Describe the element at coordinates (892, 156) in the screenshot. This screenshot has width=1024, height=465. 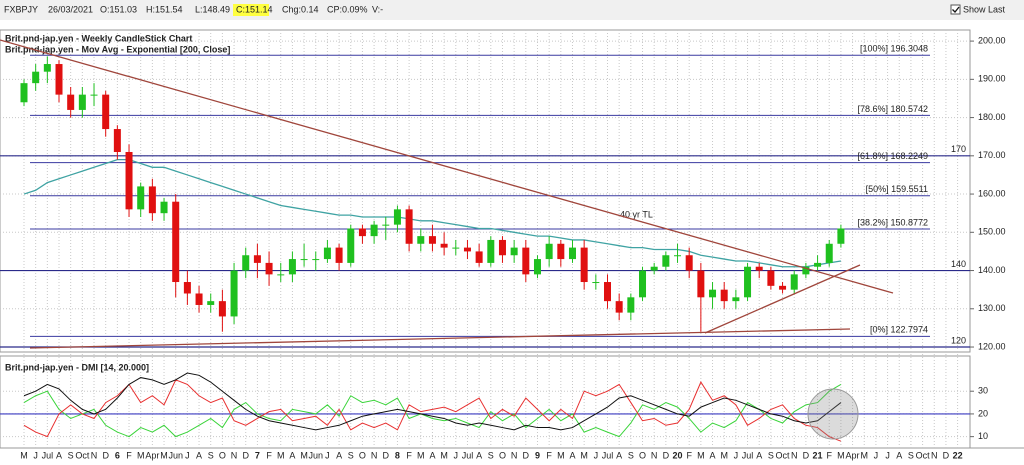
I see `fib-label: [61.8%] 168.2249` at that location.